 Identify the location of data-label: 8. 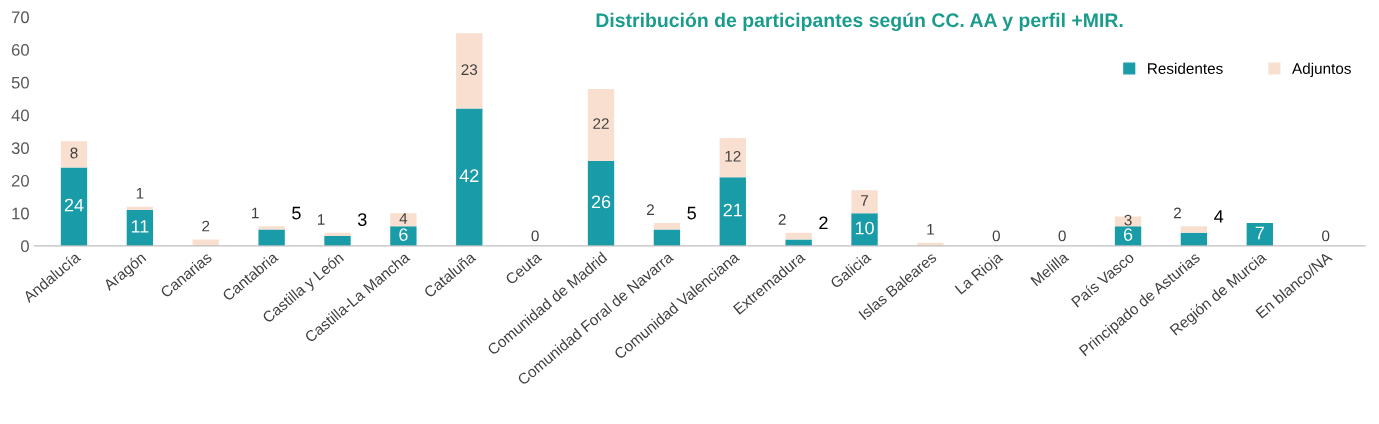
(74, 153).